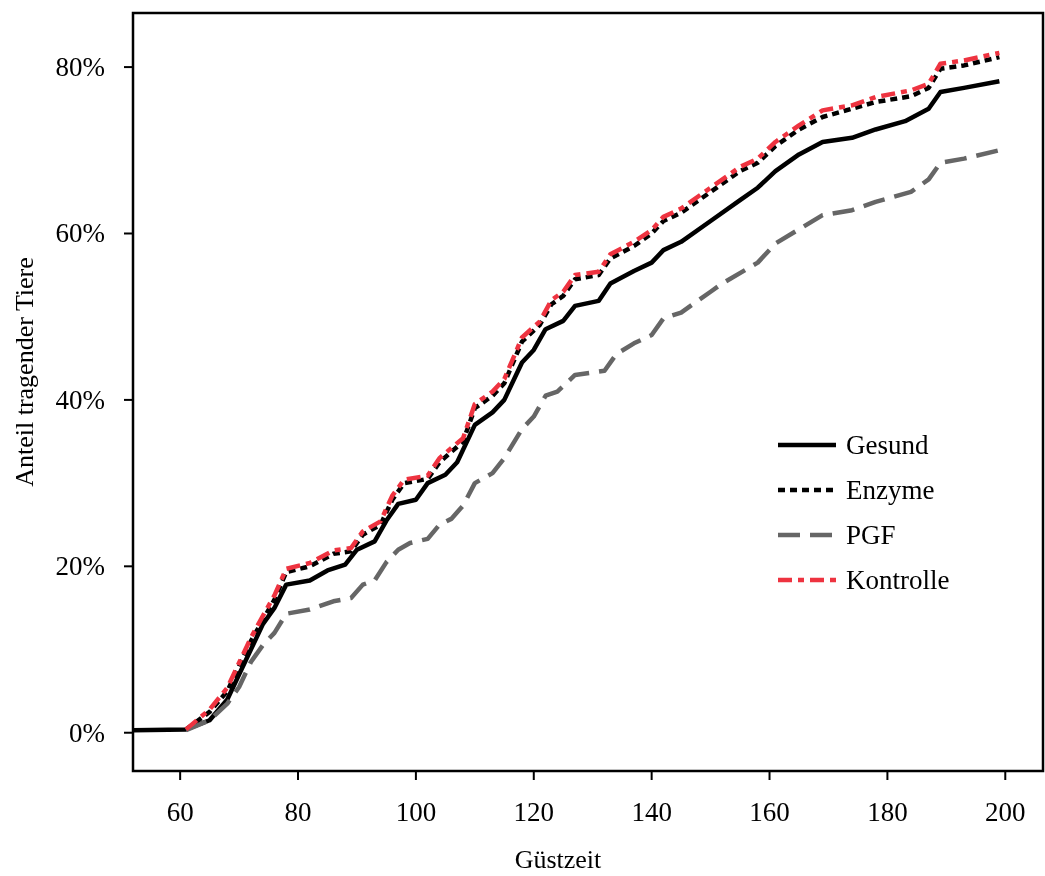 Image resolution: width=1045 pixels, height=876 pixels. I want to click on y-tick-label: 20%, so click(80, 566).